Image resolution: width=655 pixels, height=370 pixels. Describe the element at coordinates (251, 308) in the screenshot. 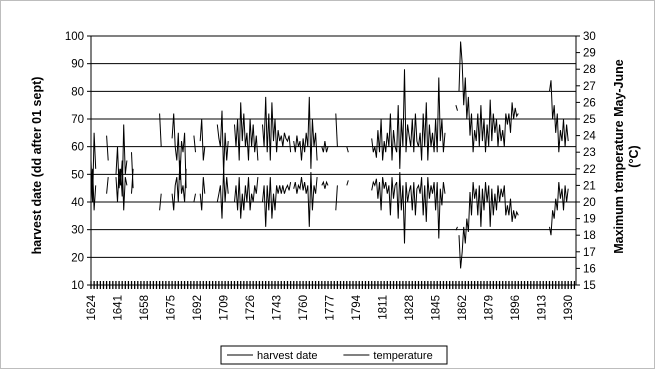

I see `x-tick-label: 1726` at that location.